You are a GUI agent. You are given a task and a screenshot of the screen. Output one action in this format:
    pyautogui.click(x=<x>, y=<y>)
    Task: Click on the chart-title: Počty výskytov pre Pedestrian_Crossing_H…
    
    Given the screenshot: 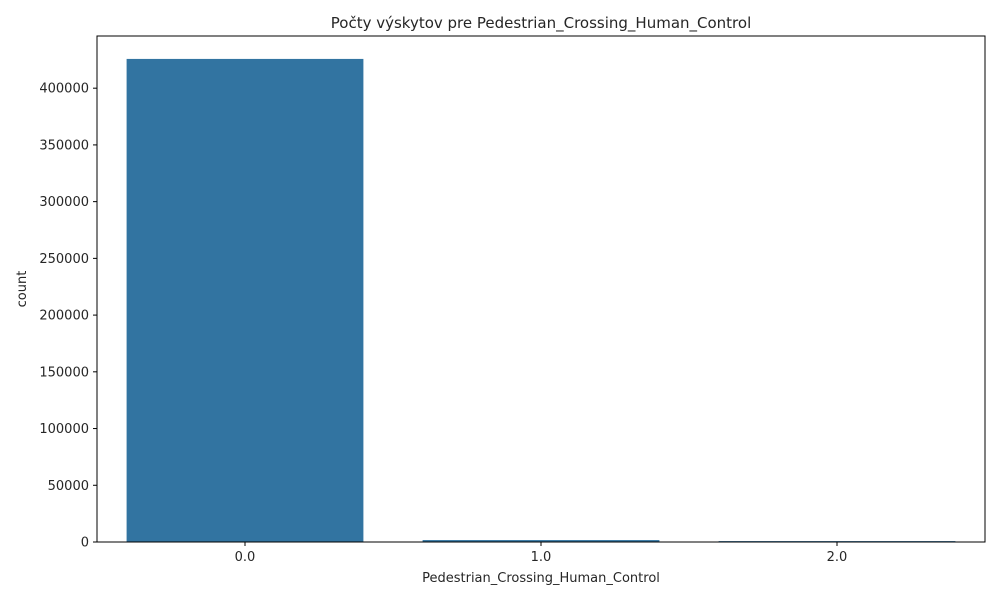 What is the action you would take?
    pyautogui.click(x=541, y=23)
    